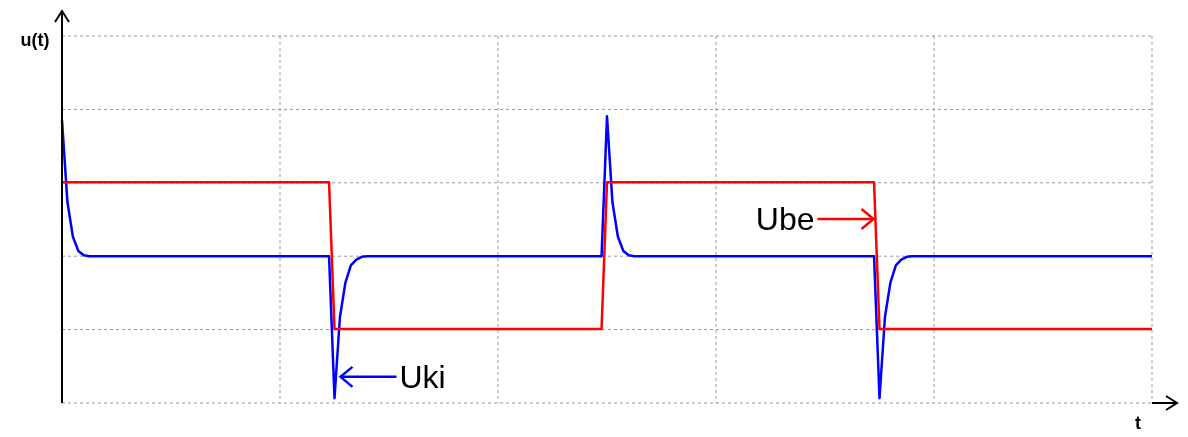 The height and width of the screenshot is (437, 1188). What do you see at coordinates (35, 40) in the screenshot?
I see `y-axis-title: u(t)` at bounding box center [35, 40].